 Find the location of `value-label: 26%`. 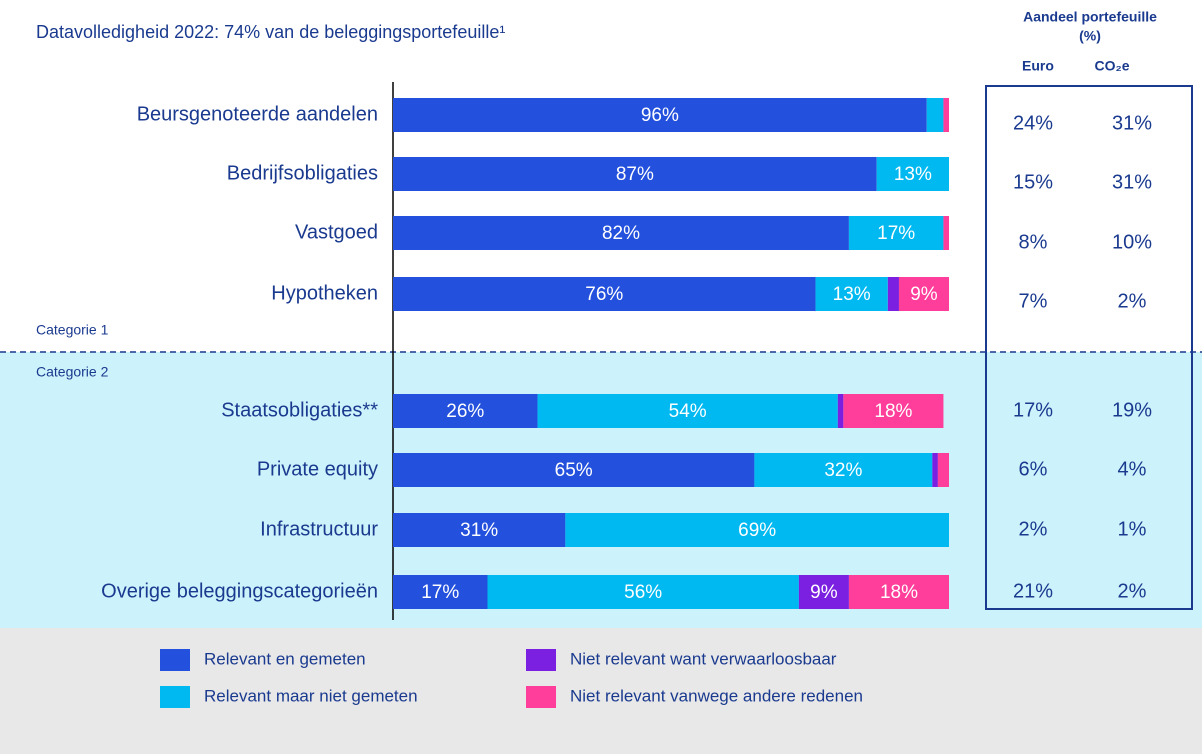

value-label: 26% is located at coordinates (465, 411).